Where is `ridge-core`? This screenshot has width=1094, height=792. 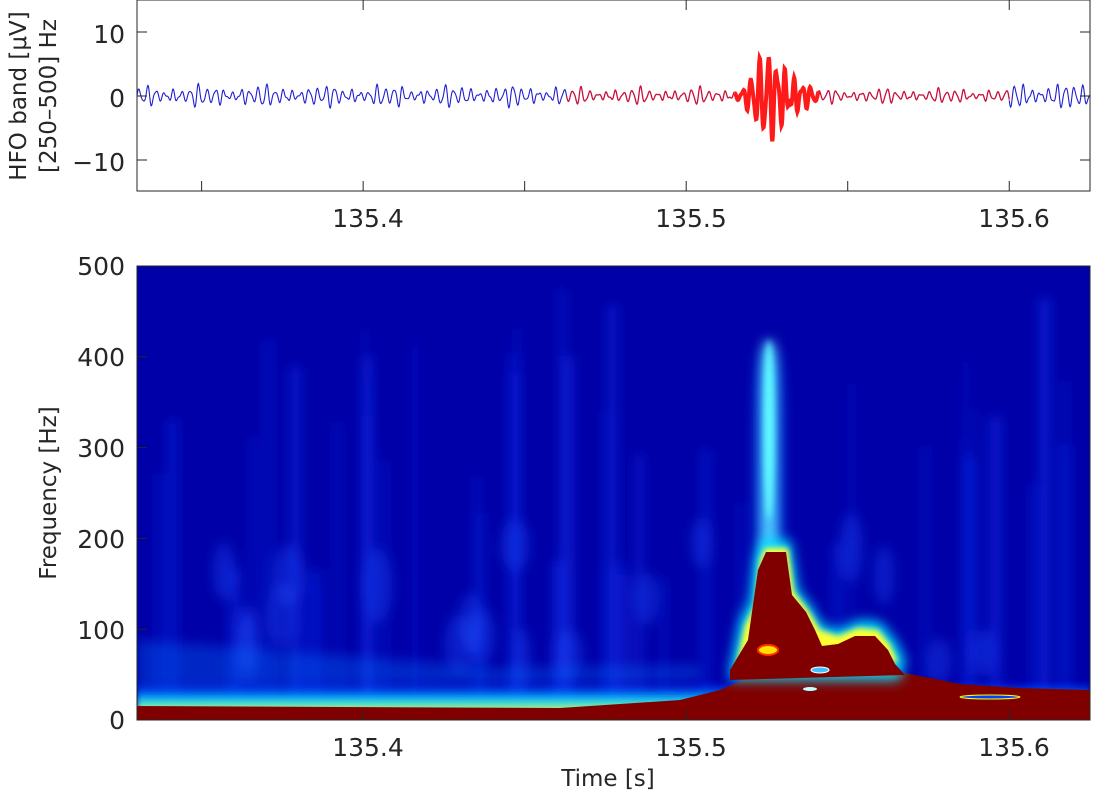
ridge-core is located at coordinates (769, 430).